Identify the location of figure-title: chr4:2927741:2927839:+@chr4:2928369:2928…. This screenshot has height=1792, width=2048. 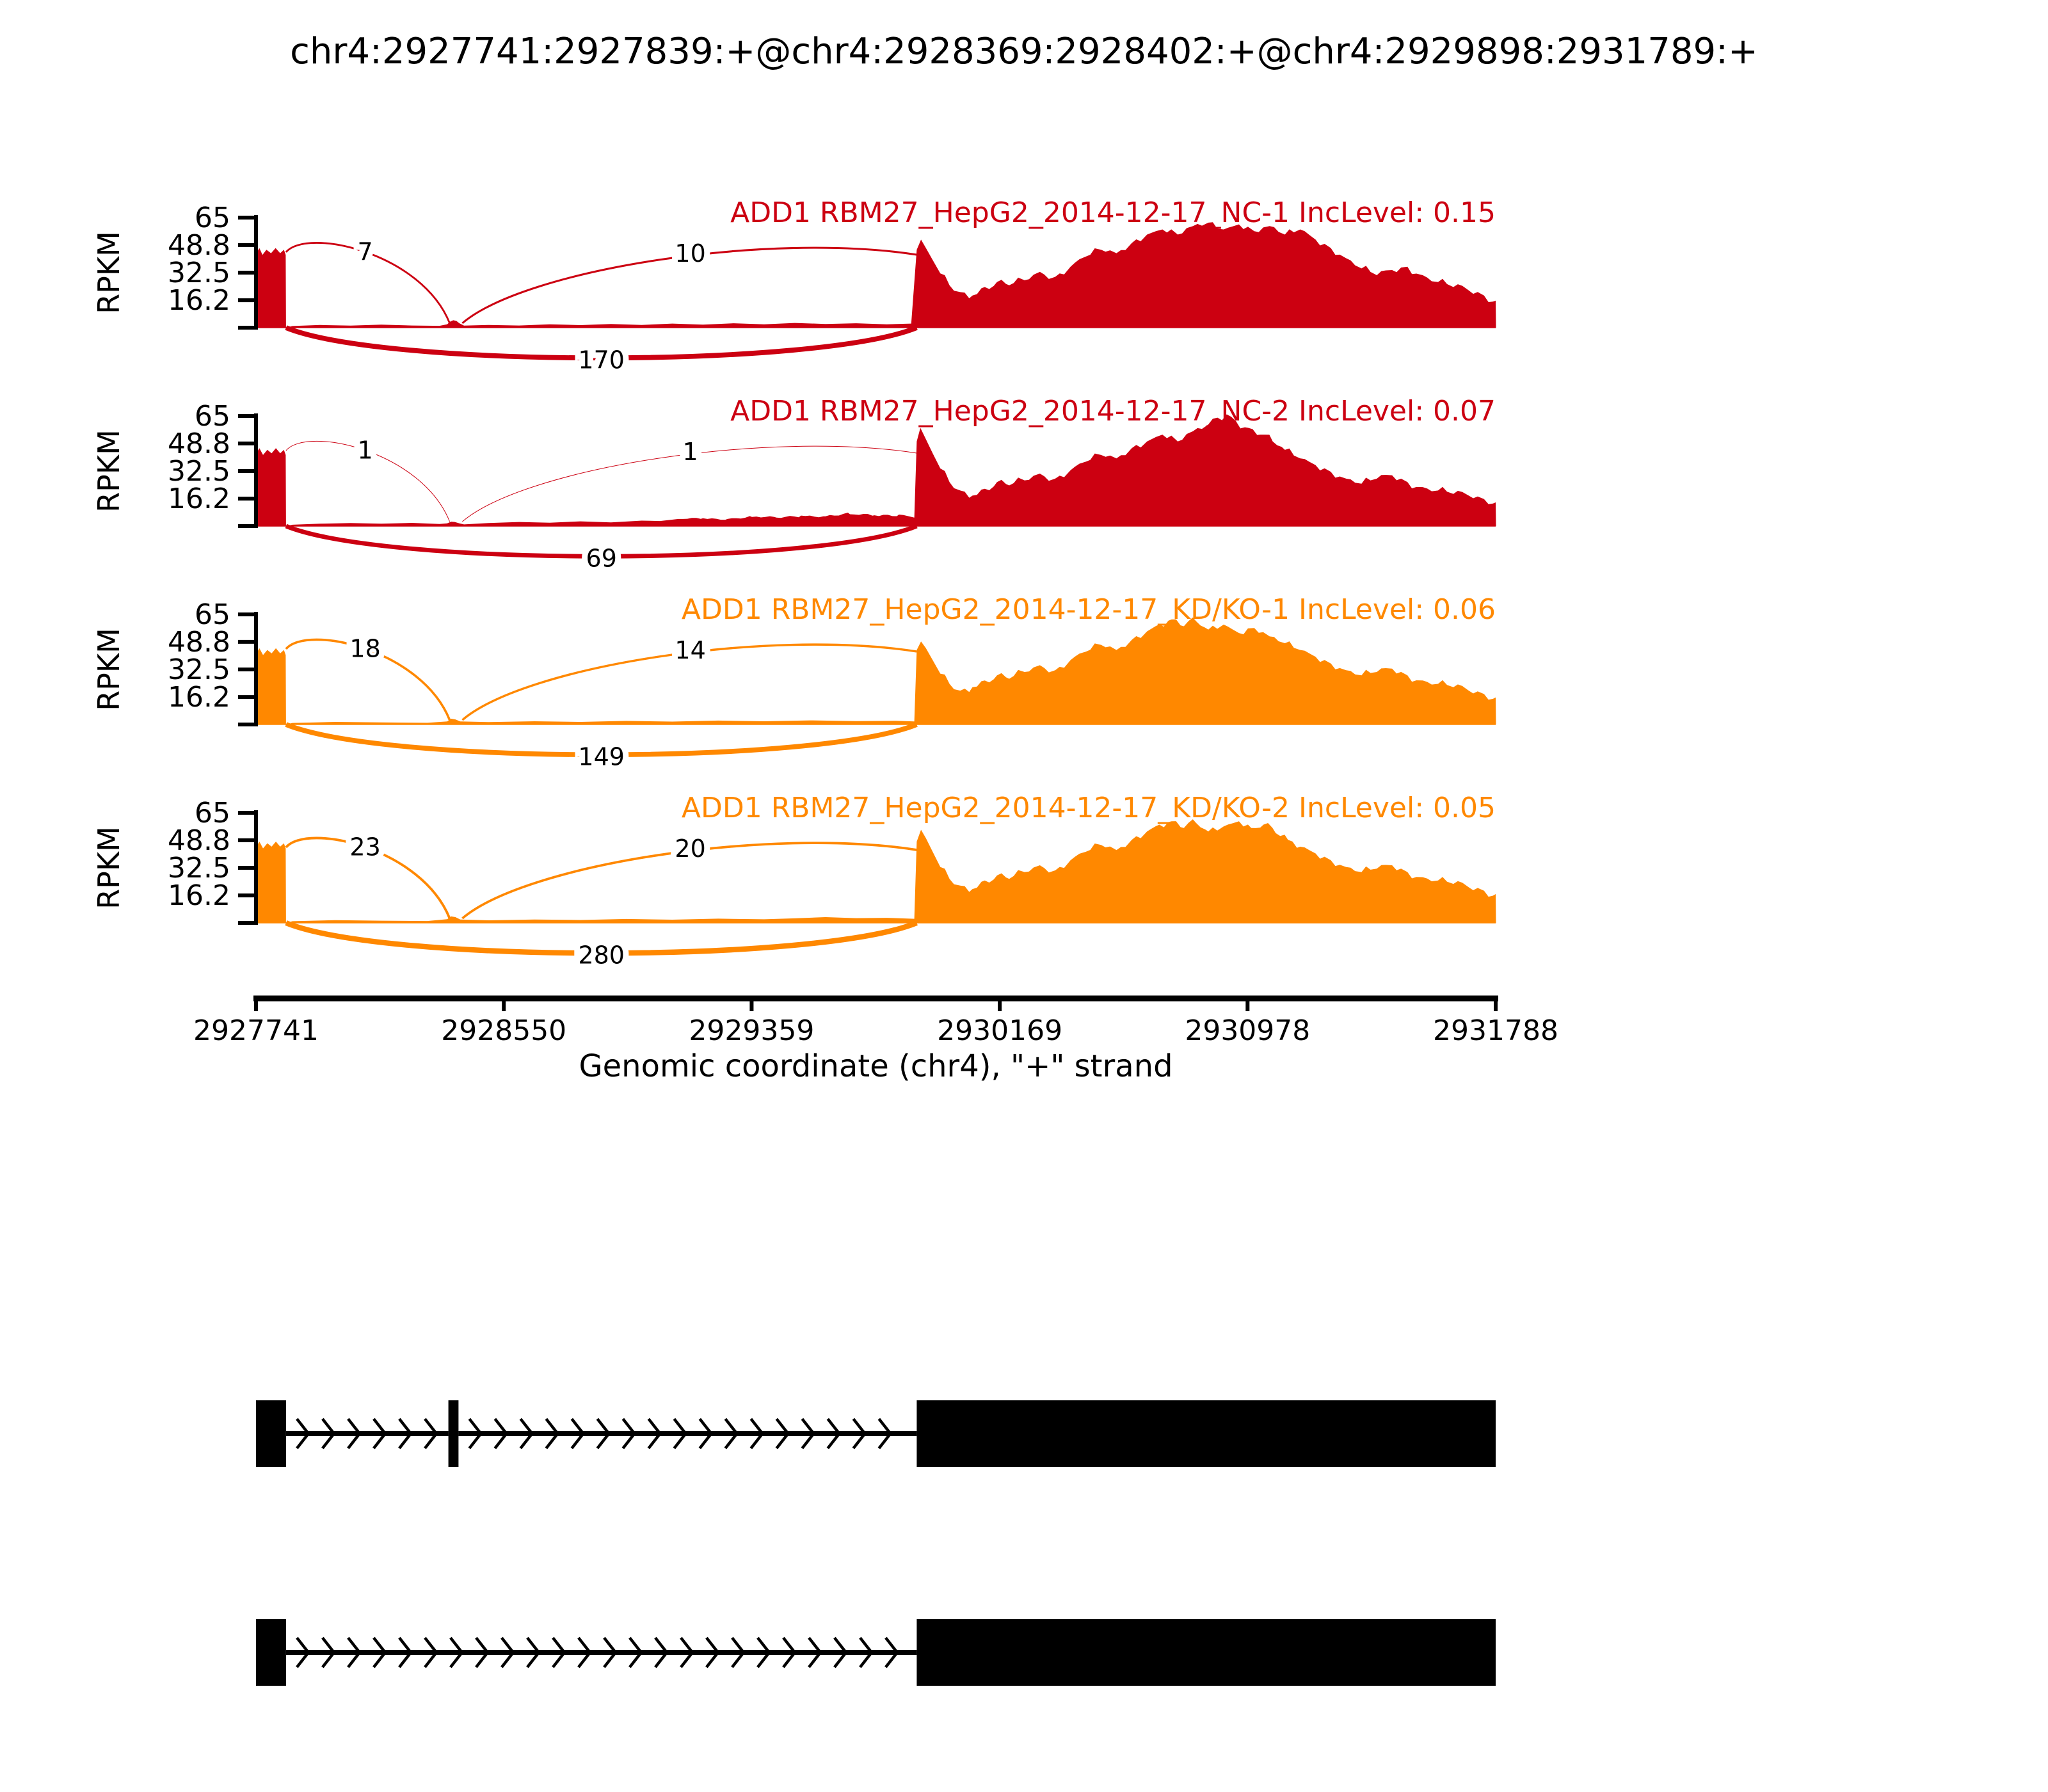
(1024, 51).